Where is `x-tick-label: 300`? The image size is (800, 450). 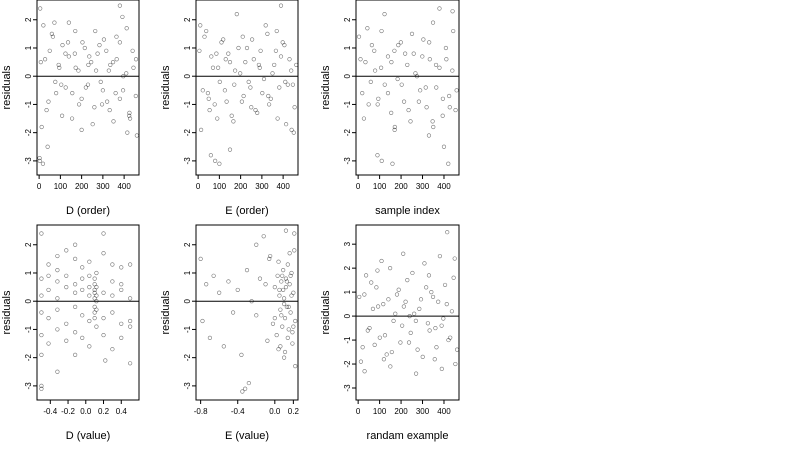 x-tick-label: 300 is located at coordinates (103, 186).